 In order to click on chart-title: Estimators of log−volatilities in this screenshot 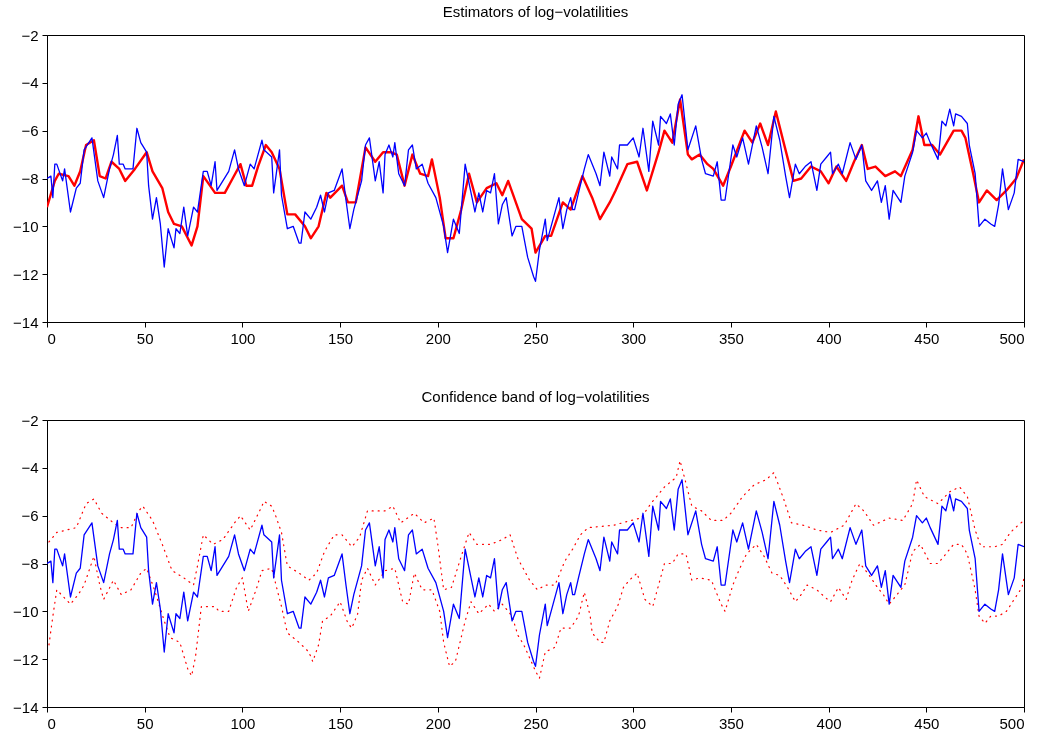, I will do `click(535, 11)`.